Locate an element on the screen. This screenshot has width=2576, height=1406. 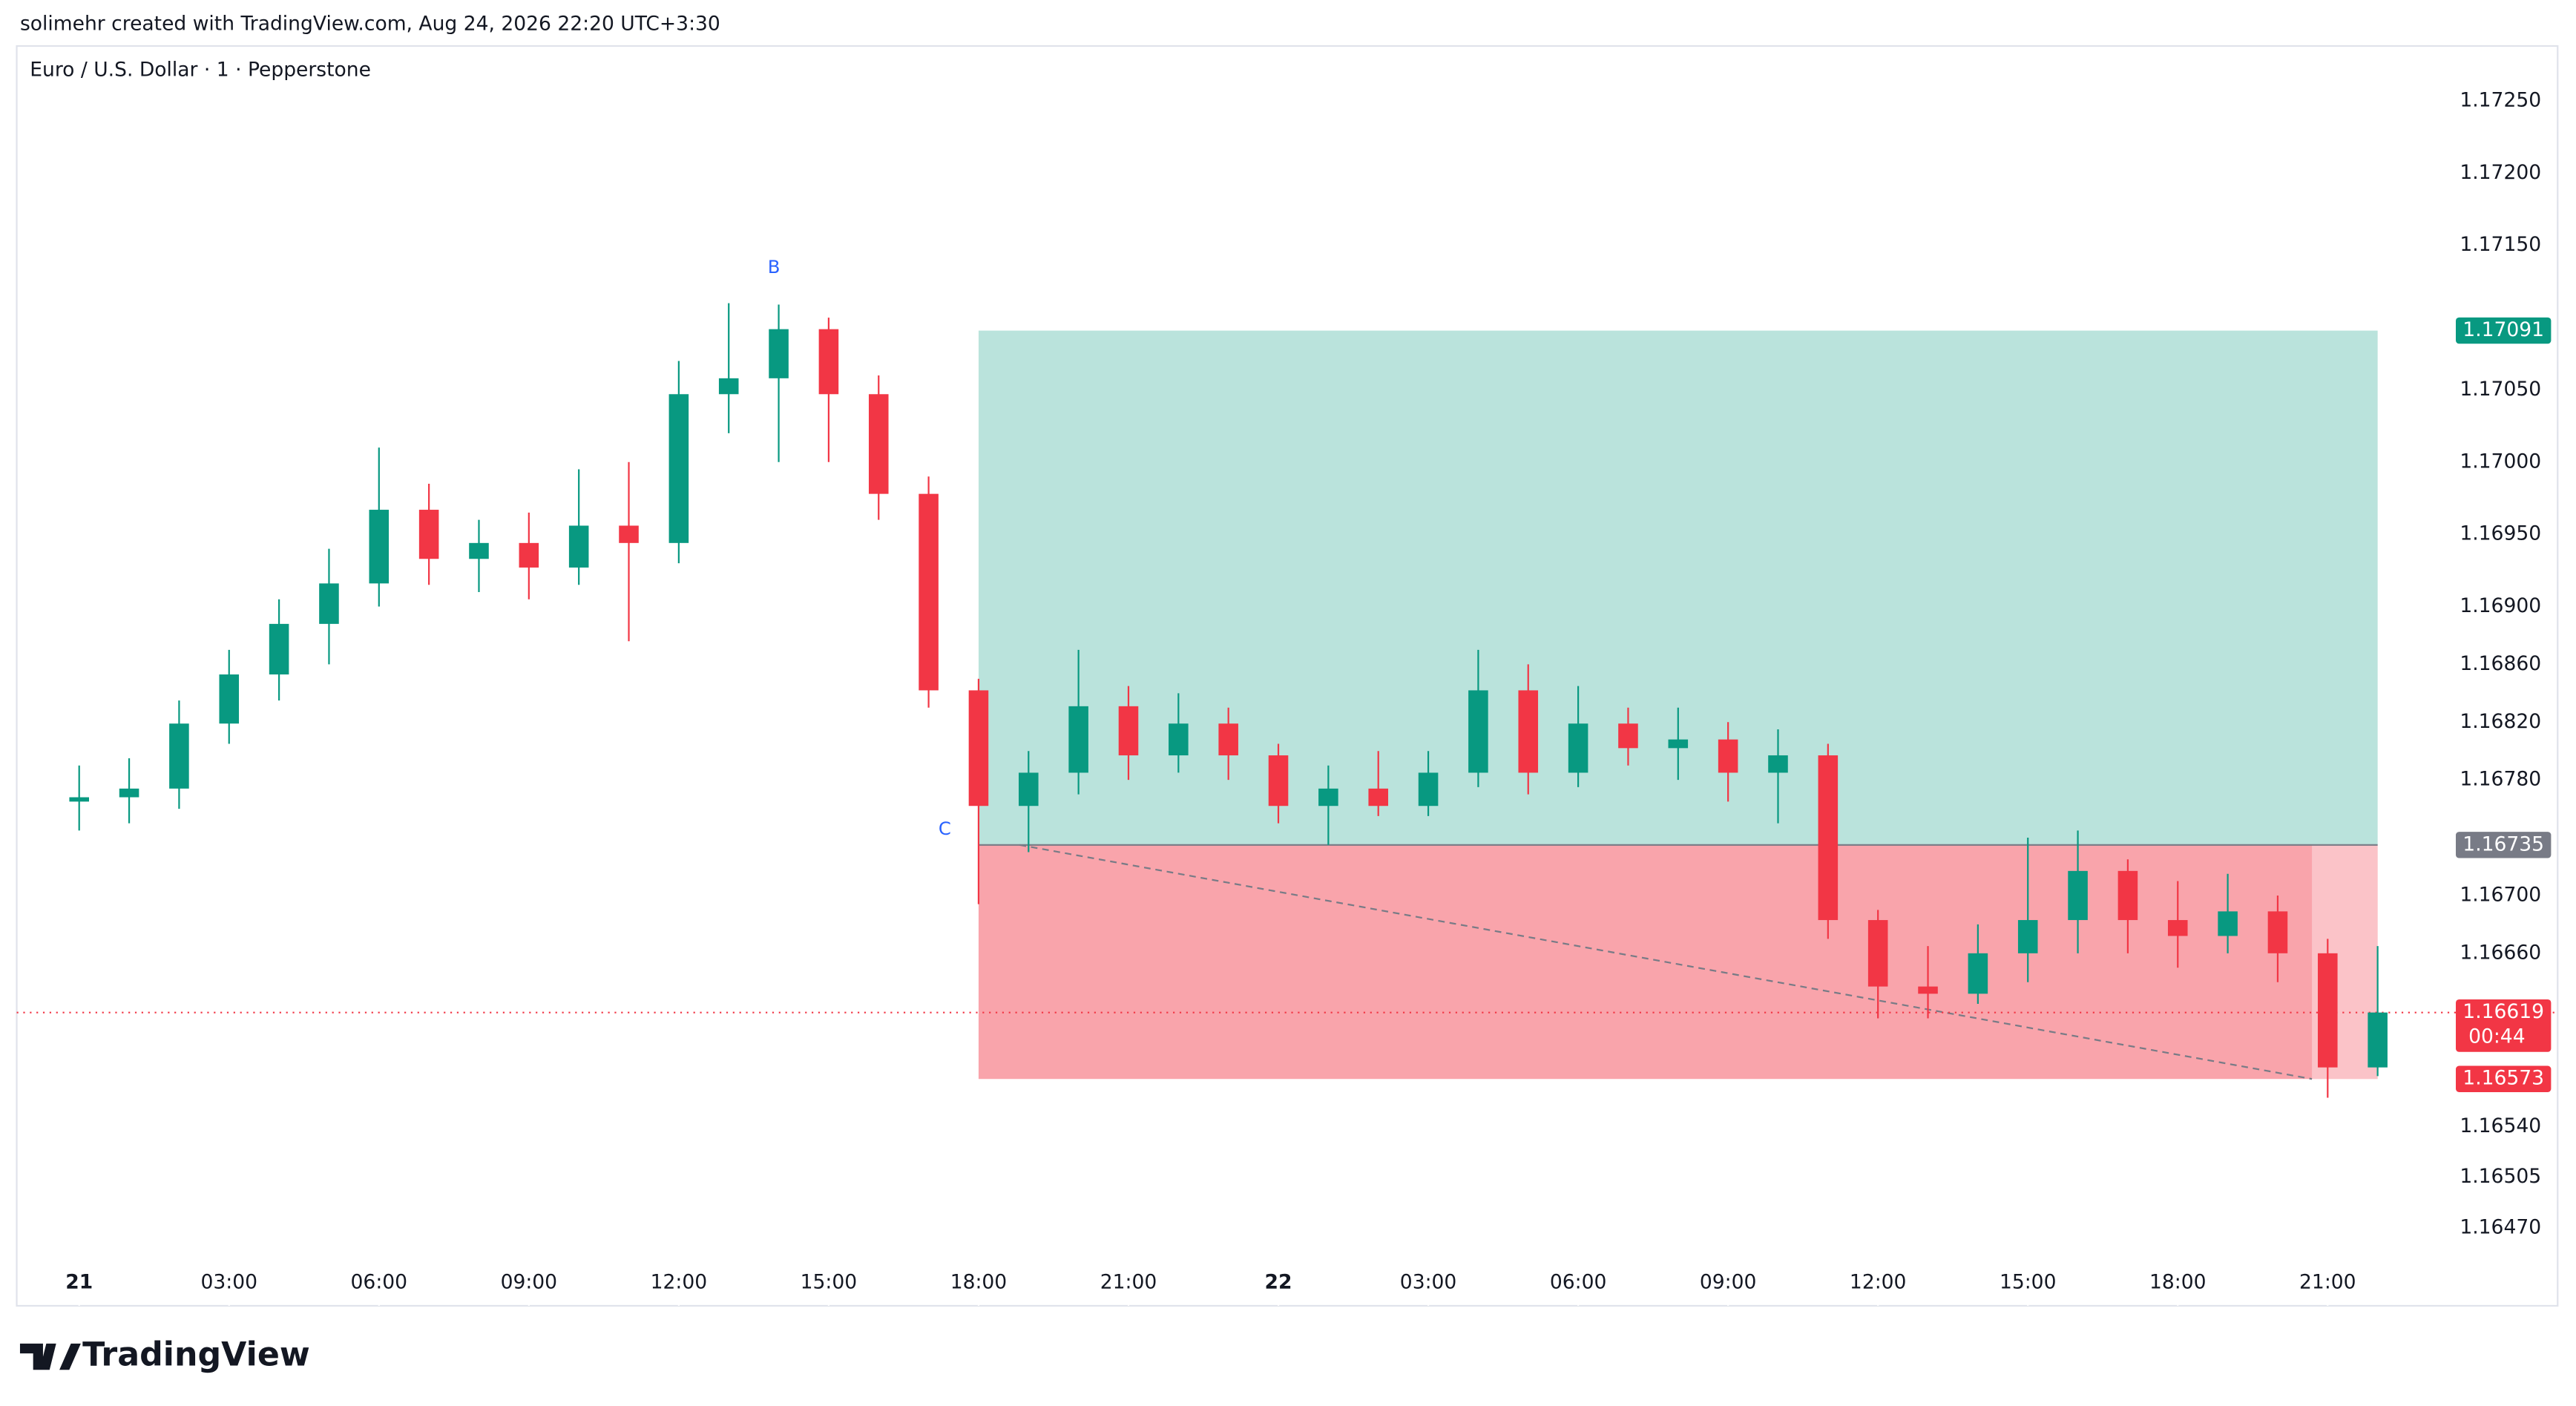
y-tick-label: 1.16780 is located at coordinates (2500, 779).